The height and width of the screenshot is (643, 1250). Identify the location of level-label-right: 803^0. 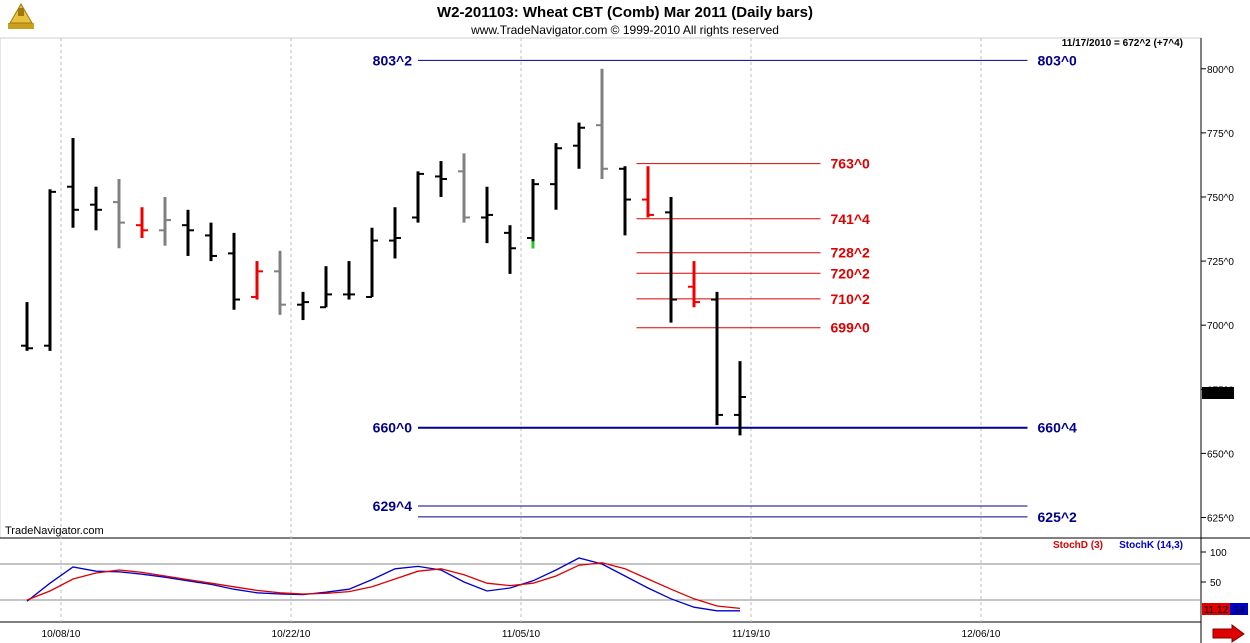
(1058, 60).